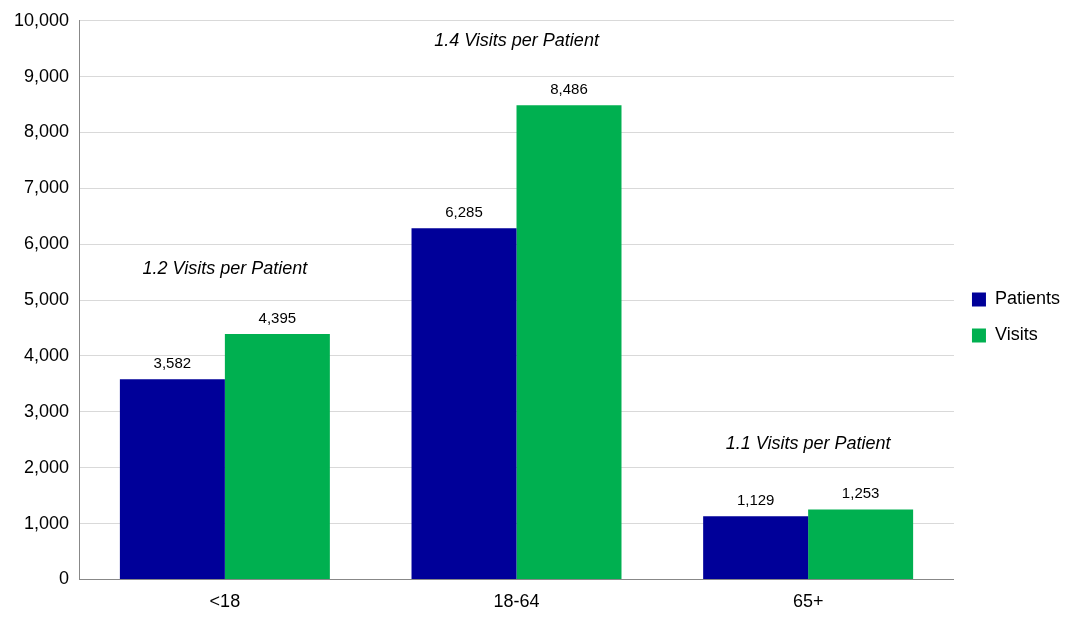 The image size is (1076, 629). I want to click on annotation: 1.1 Visits per Patient, so click(808, 443).